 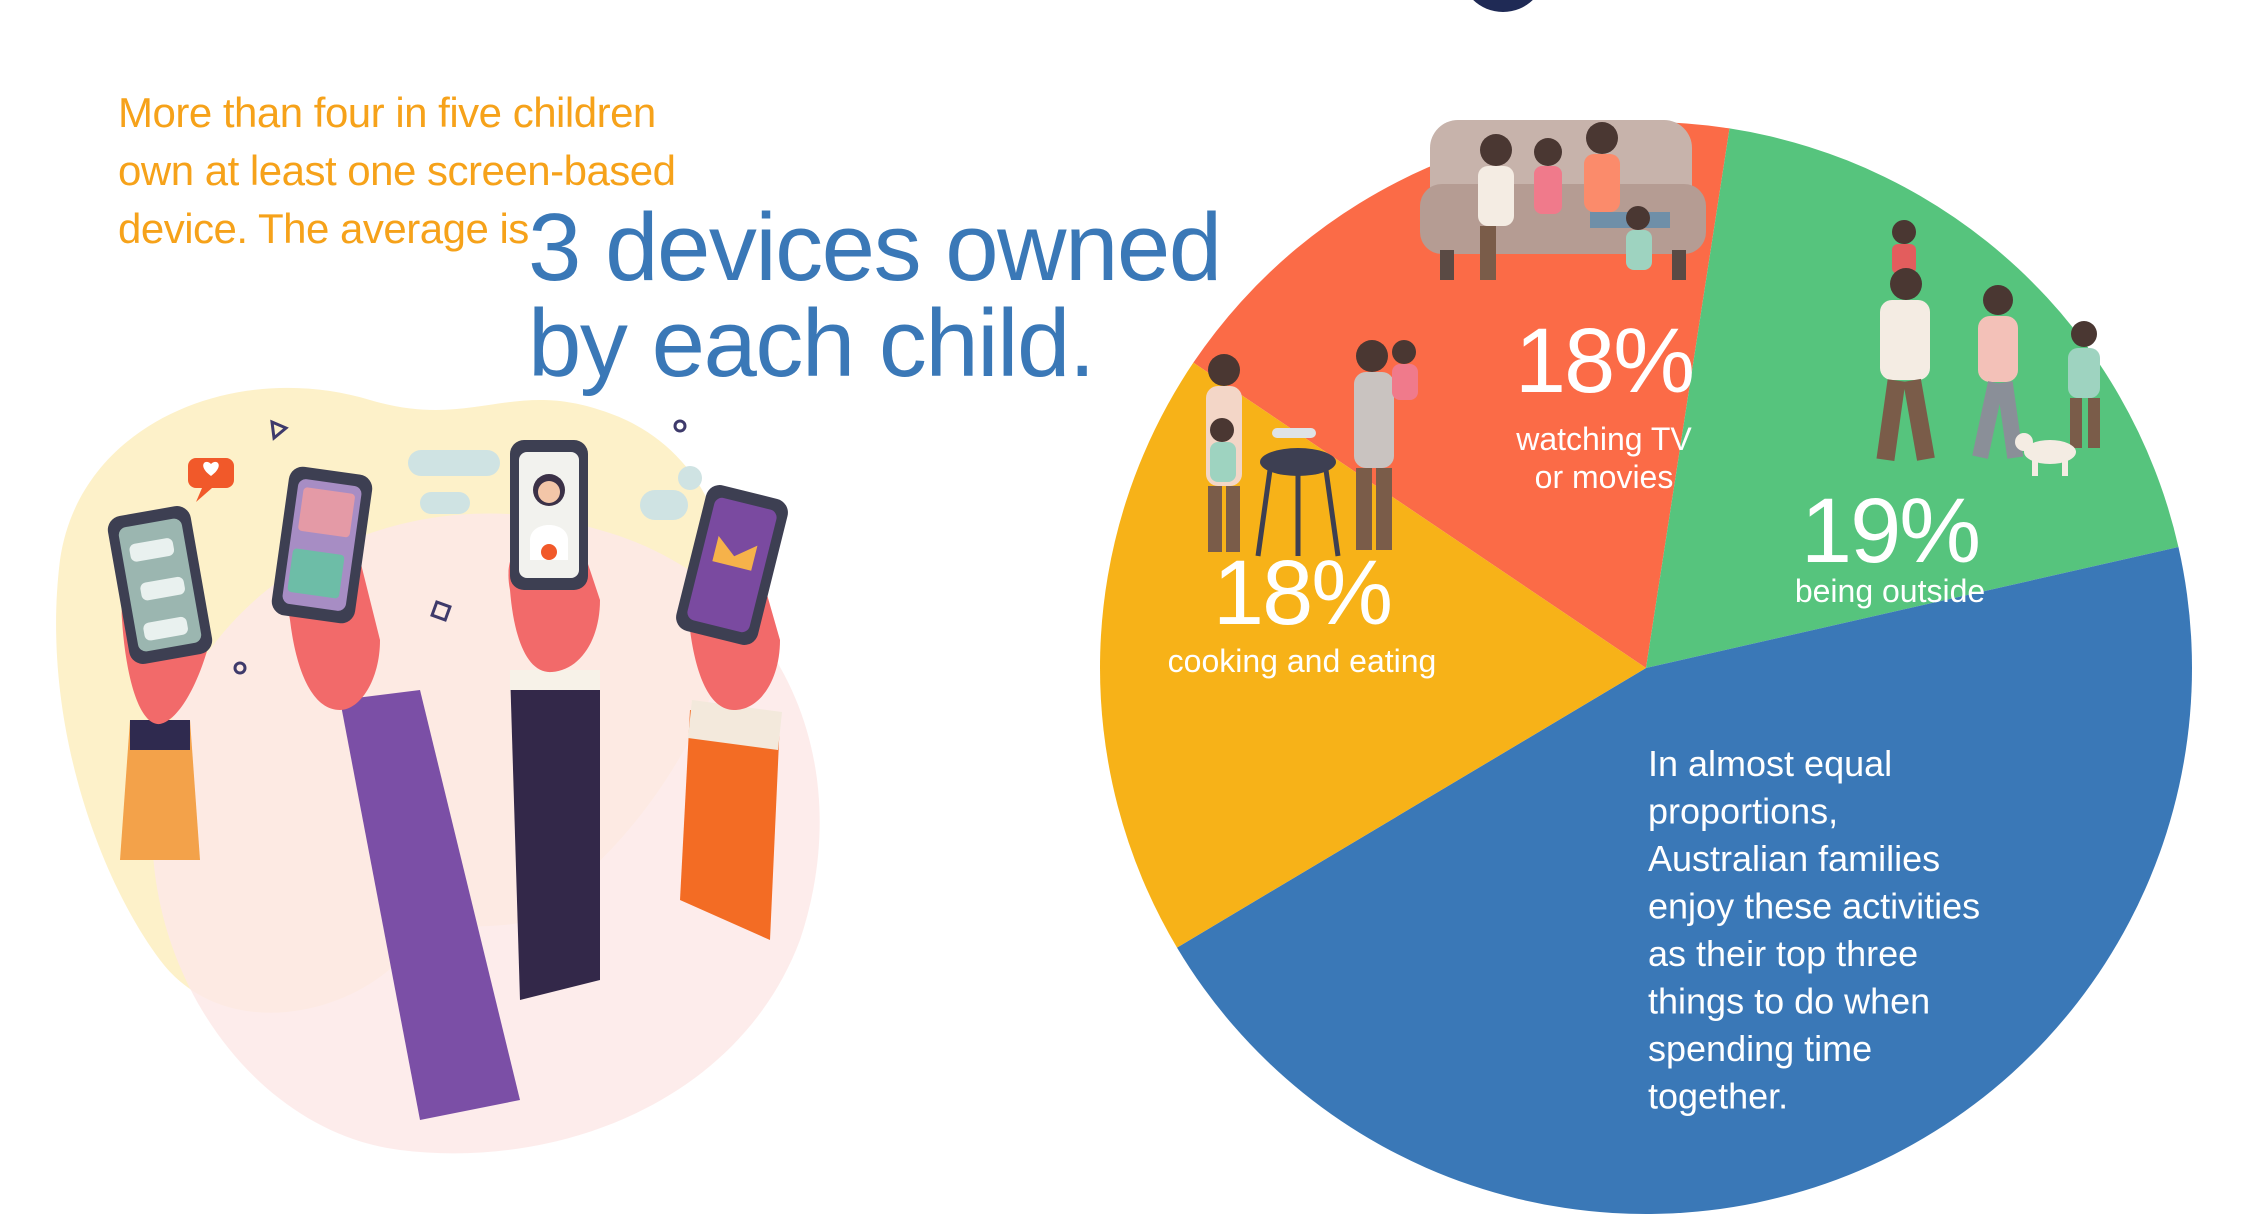 I want to click on slice-category-label: watching TV, so click(x=1603, y=439).